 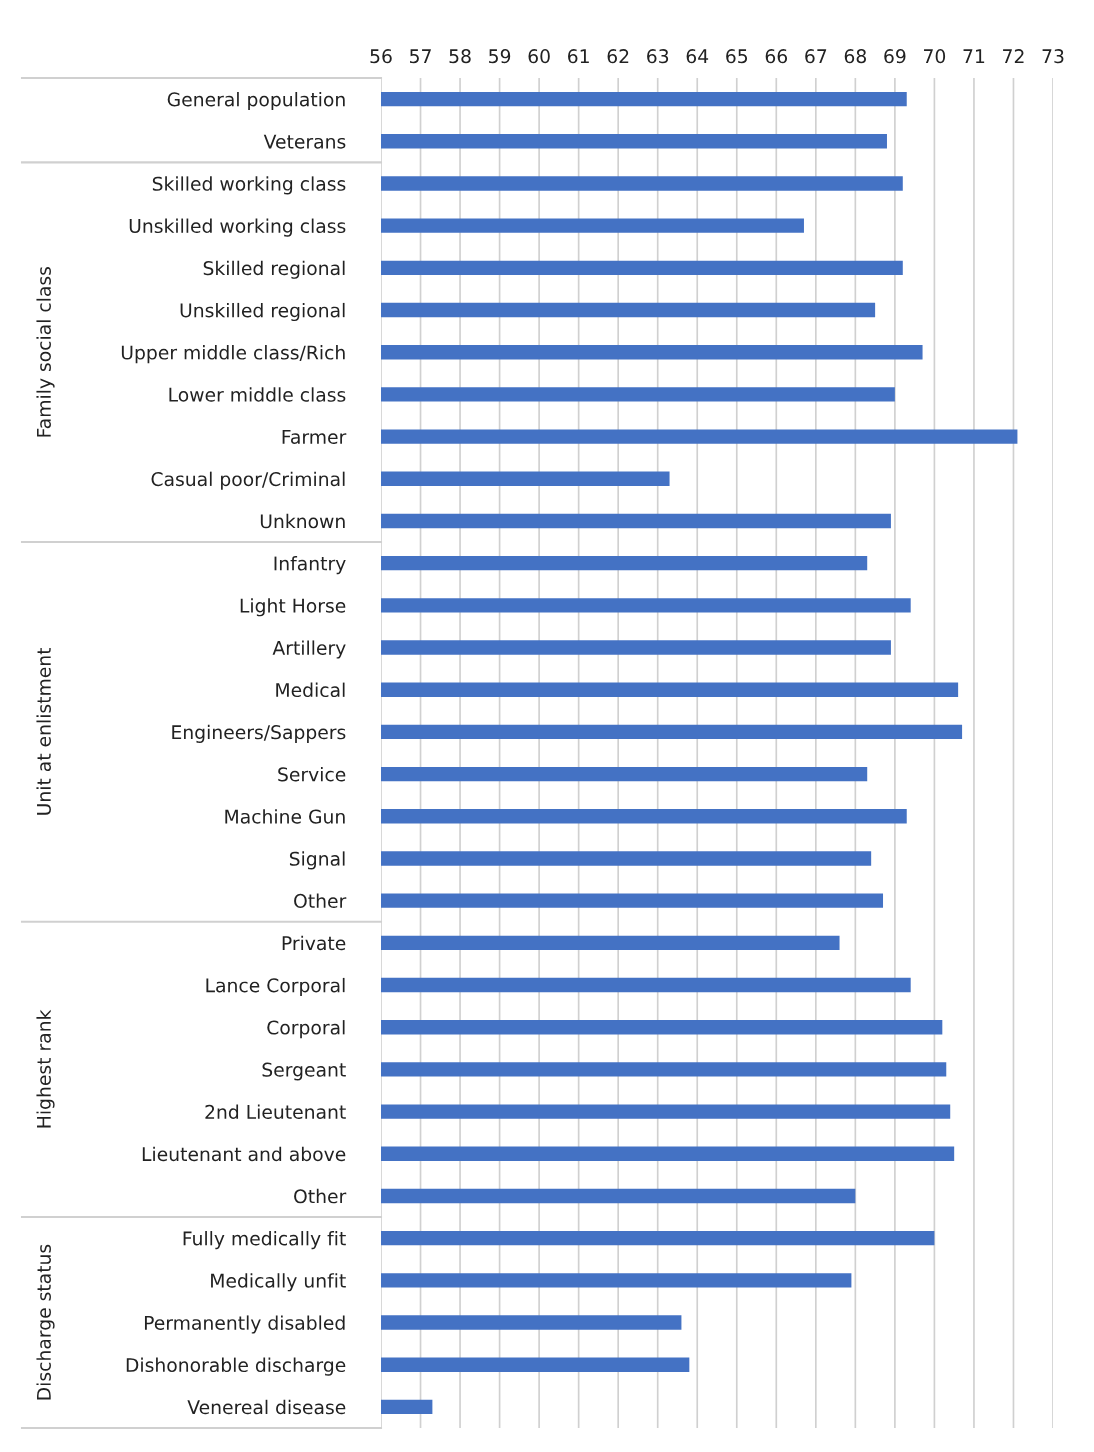 What do you see at coordinates (539, 56) in the screenshot?
I see `x-tick-label: 60` at bounding box center [539, 56].